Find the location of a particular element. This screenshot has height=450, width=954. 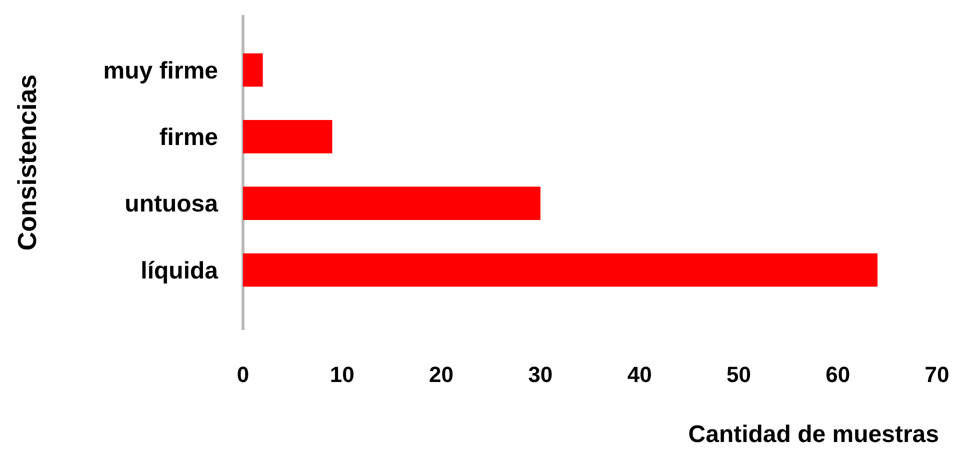

y-tick-label: muy firme is located at coordinates (160, 70).